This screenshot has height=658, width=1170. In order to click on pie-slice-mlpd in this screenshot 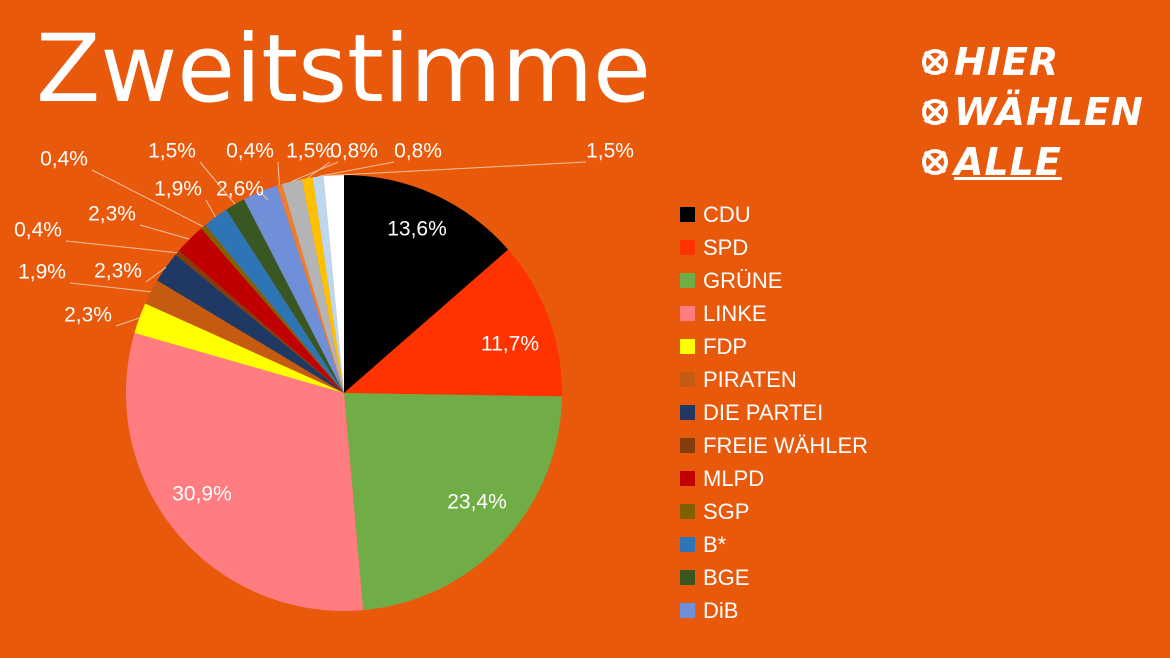, I will do `click(261, 310)`.